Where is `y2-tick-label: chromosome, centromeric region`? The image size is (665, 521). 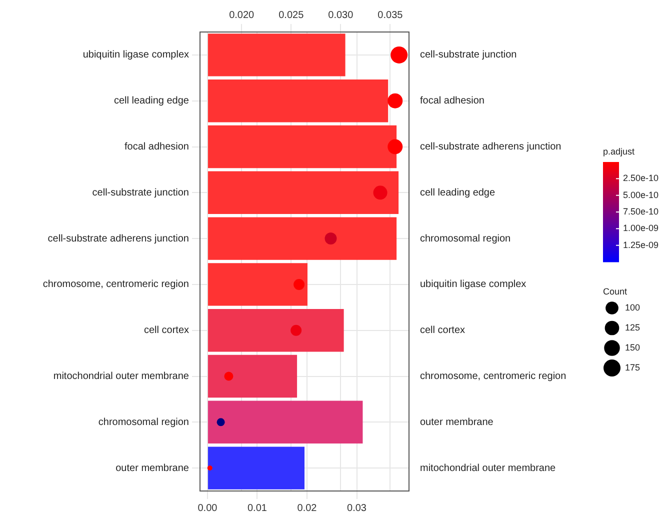 y2-tick-label: chromosome, centromeric region is located at coordinates (493, 376).